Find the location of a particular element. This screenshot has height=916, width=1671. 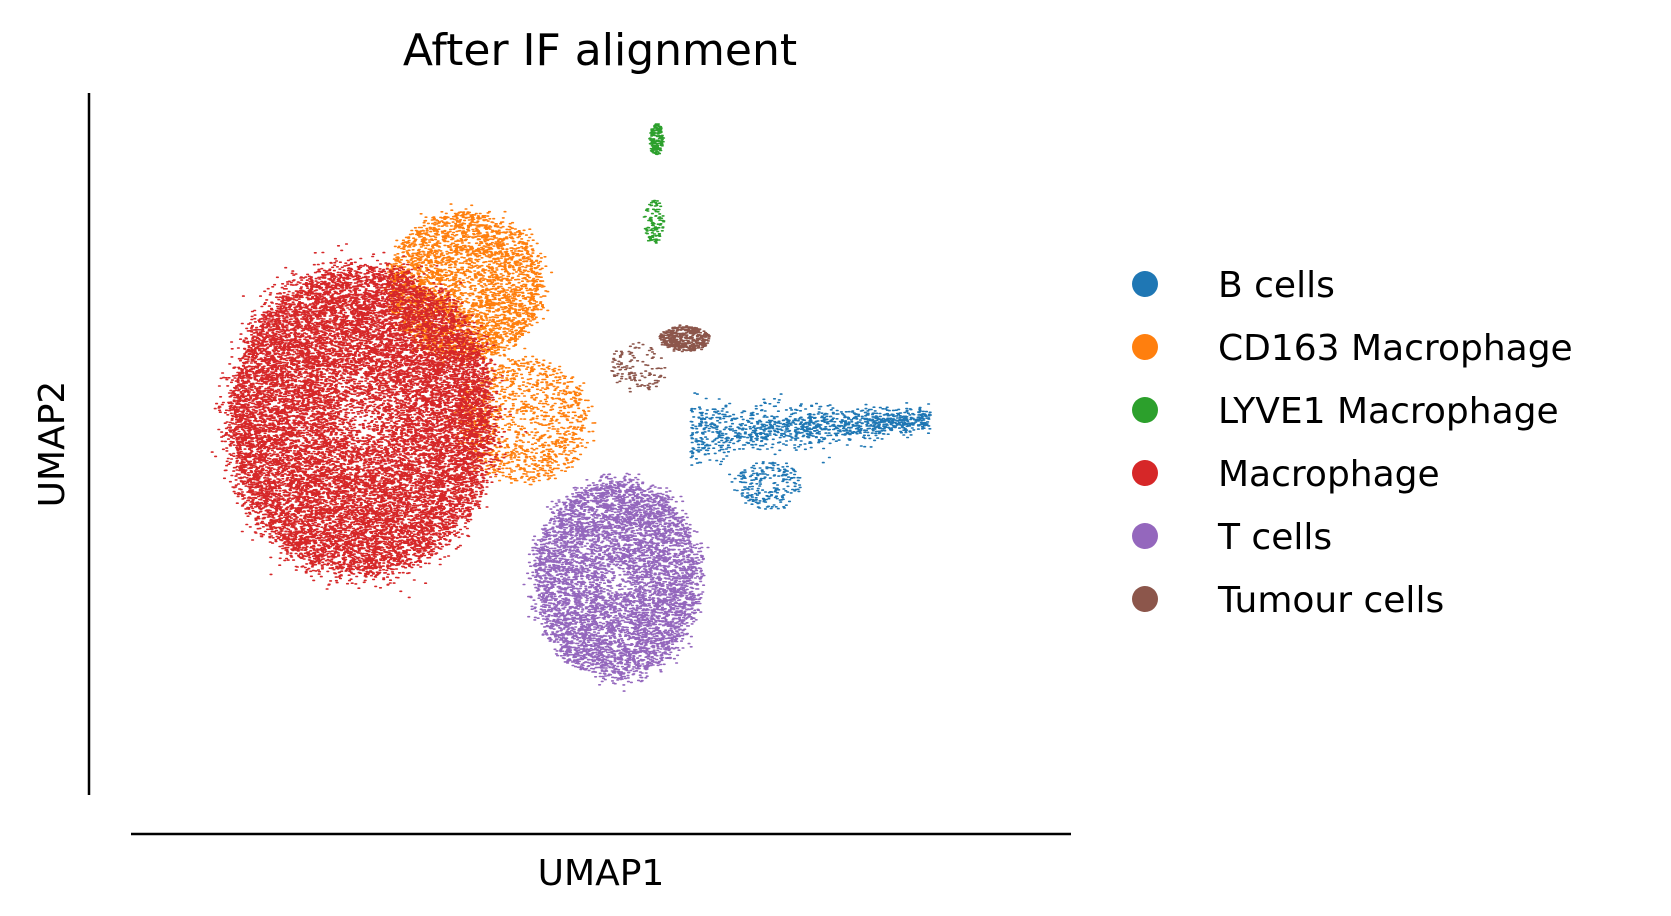

legend-item: B cells is located at coordinates (1233, 285).